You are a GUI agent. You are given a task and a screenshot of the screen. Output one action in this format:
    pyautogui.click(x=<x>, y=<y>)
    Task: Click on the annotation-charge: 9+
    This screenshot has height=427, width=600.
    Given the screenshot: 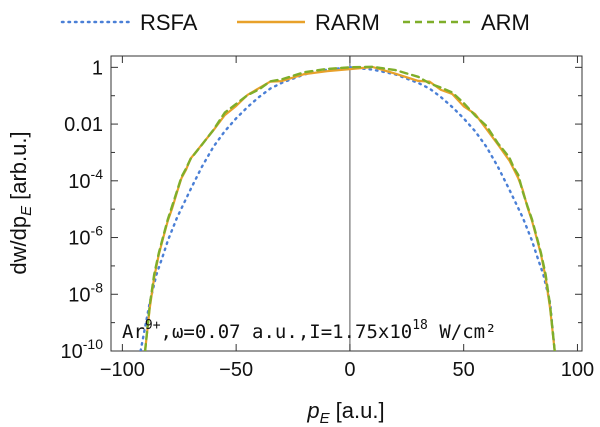 What is the action you would take?
    pyautogui.click(x=153, y=325)
    